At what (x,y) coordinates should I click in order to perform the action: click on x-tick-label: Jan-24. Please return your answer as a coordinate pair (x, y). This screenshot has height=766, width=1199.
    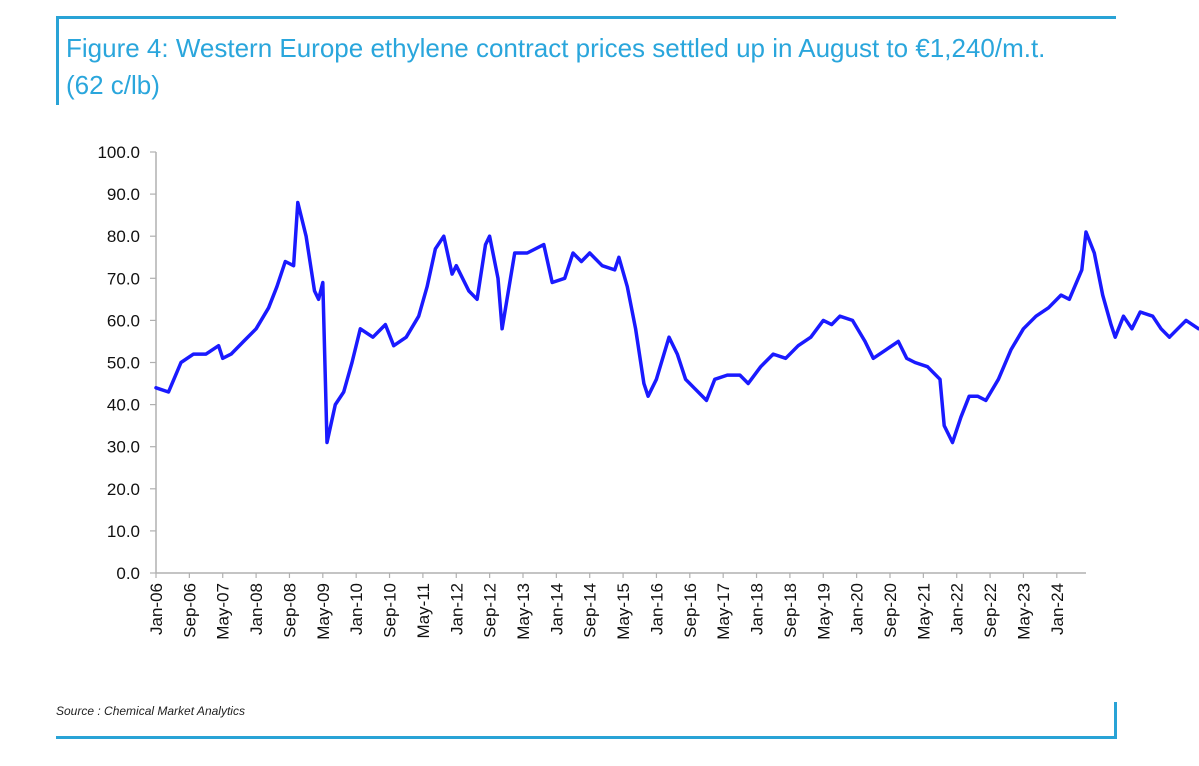
    Looking at the image, I should click on (1057, 609).